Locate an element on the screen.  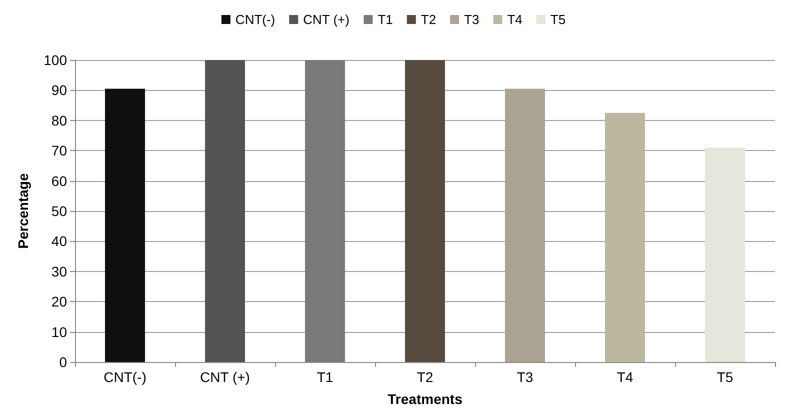
y-tick-label: 100 is located at coordinates (56, 60).